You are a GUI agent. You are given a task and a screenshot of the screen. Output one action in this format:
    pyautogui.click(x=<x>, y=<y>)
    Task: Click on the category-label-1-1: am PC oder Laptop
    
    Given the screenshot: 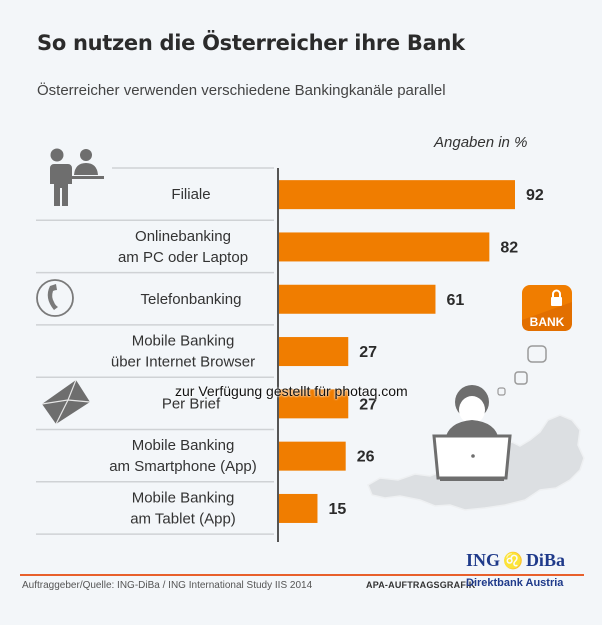 What is the action you would take?
    pyautogui.click(x=183, y=257)
    